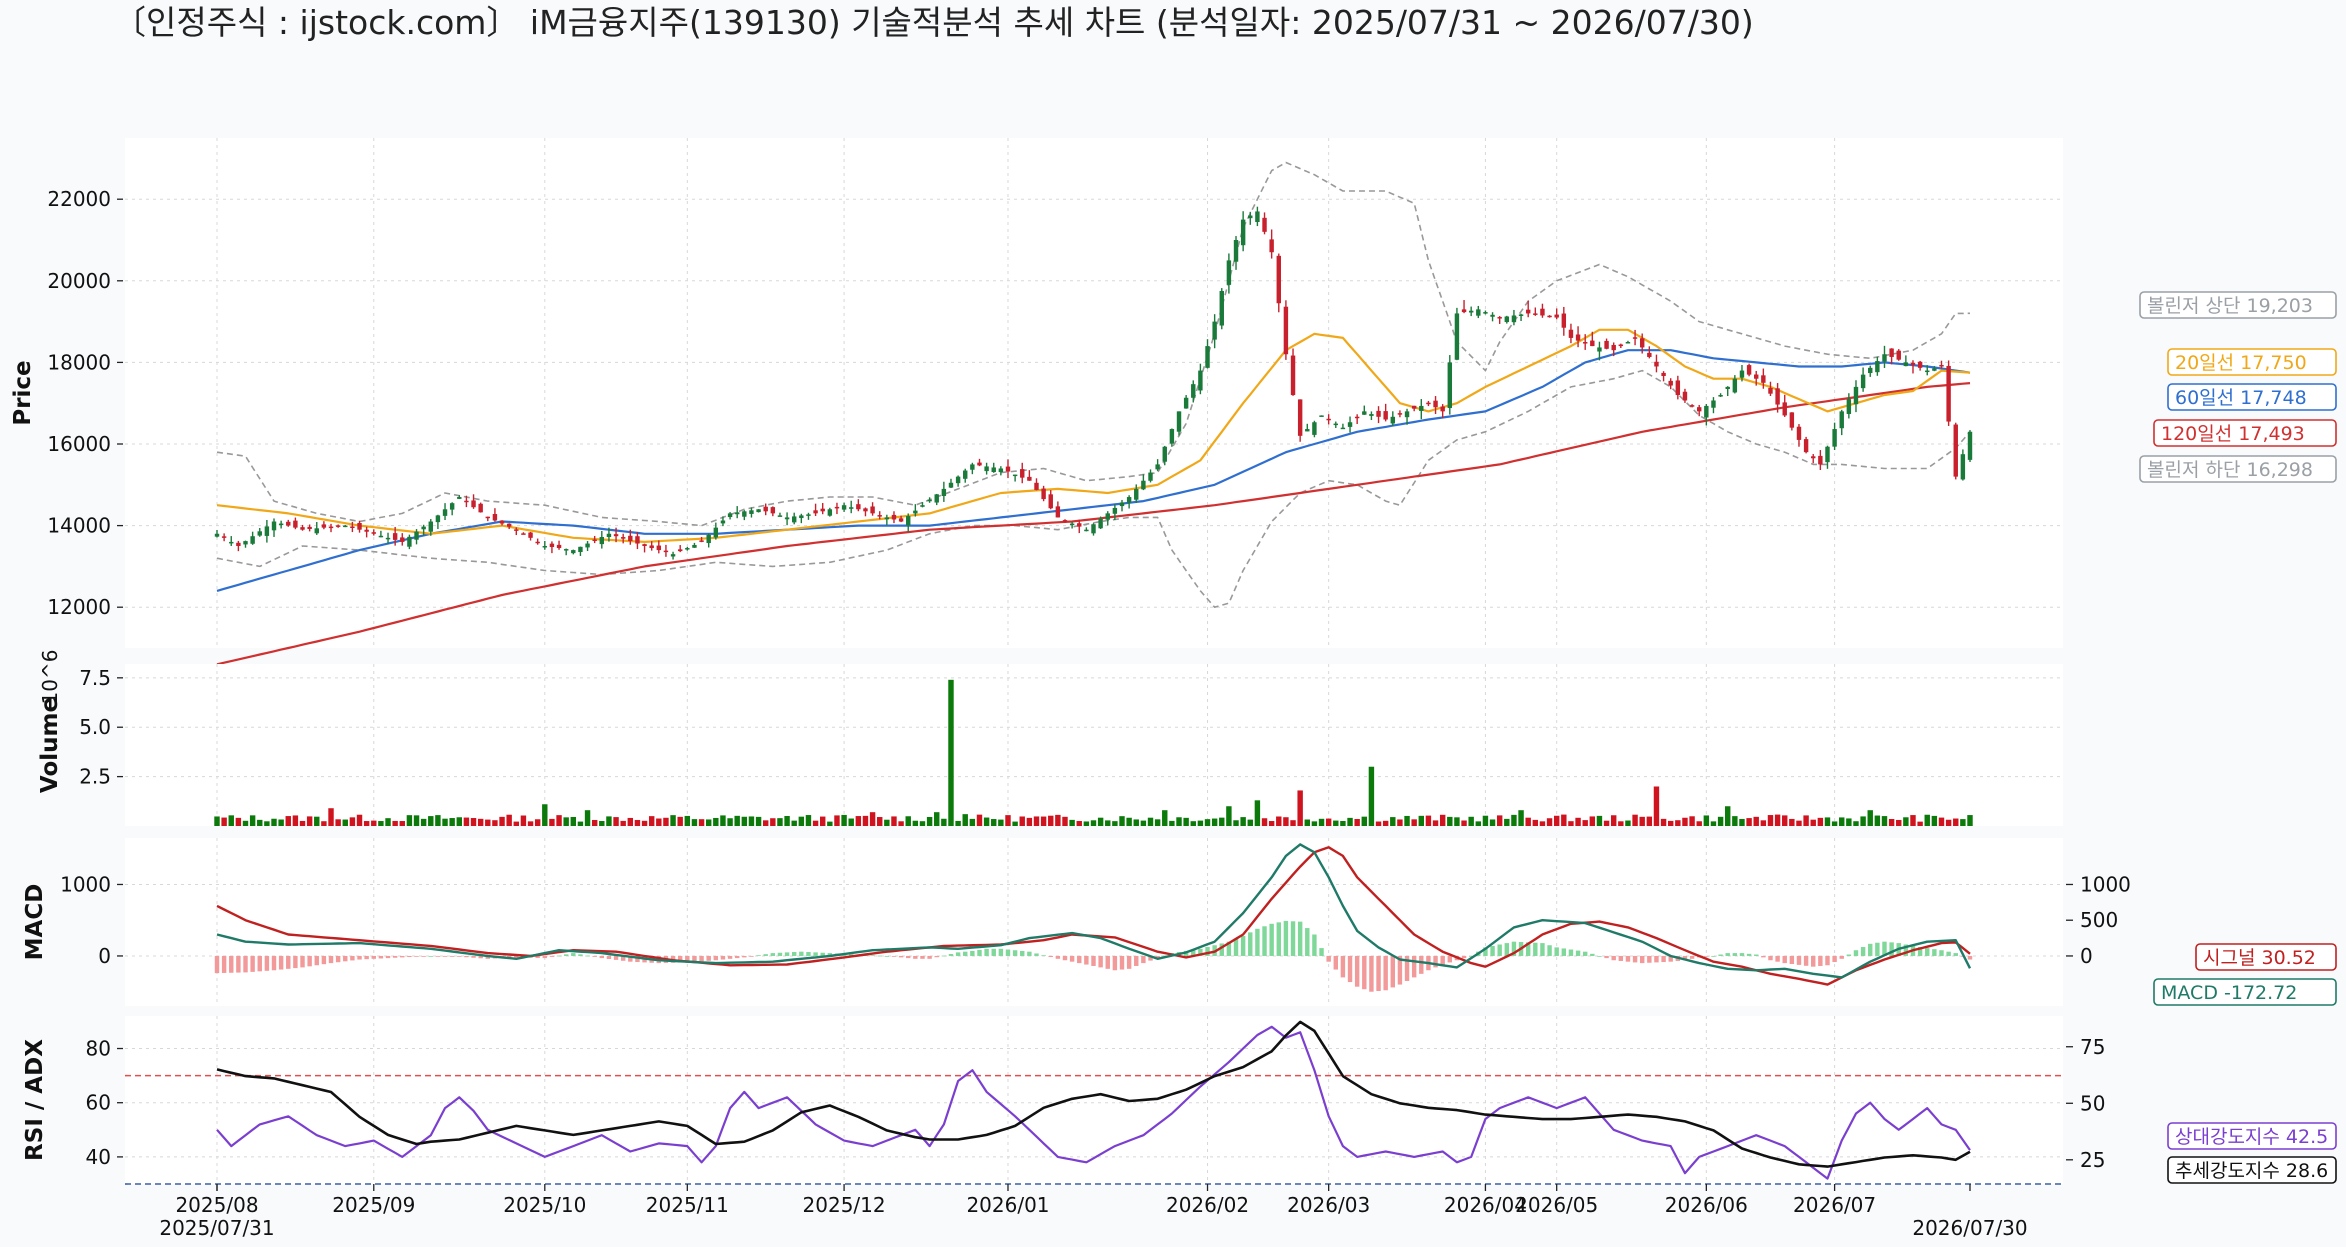 This screenshot has height=1247, width=2346. What do you see at coordinates (79, 362) in the screenshot?
I see `price-ytick-label: 18000` at bounding box center [79, 362].